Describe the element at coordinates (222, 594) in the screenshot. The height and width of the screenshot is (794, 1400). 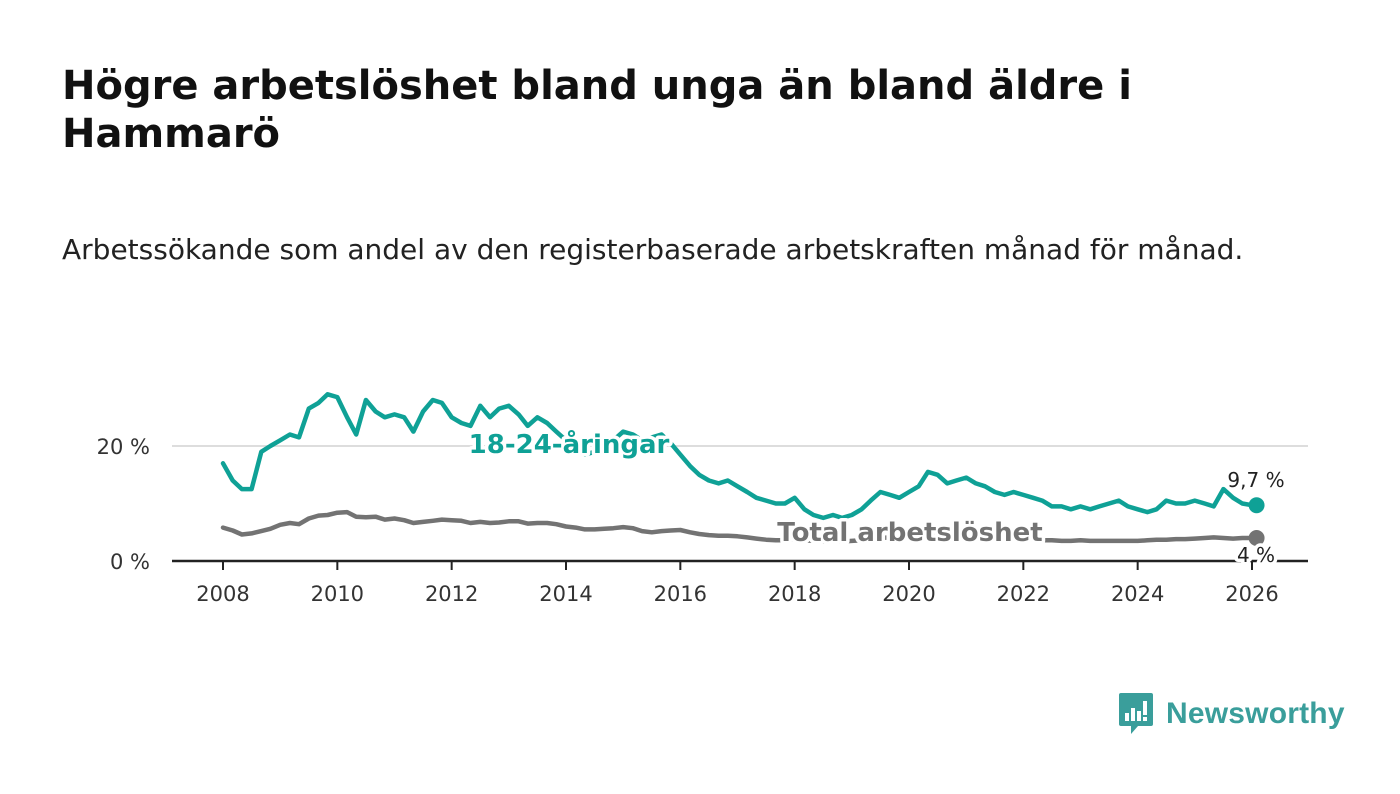
I see `x-tick-label: 2008` at that location.